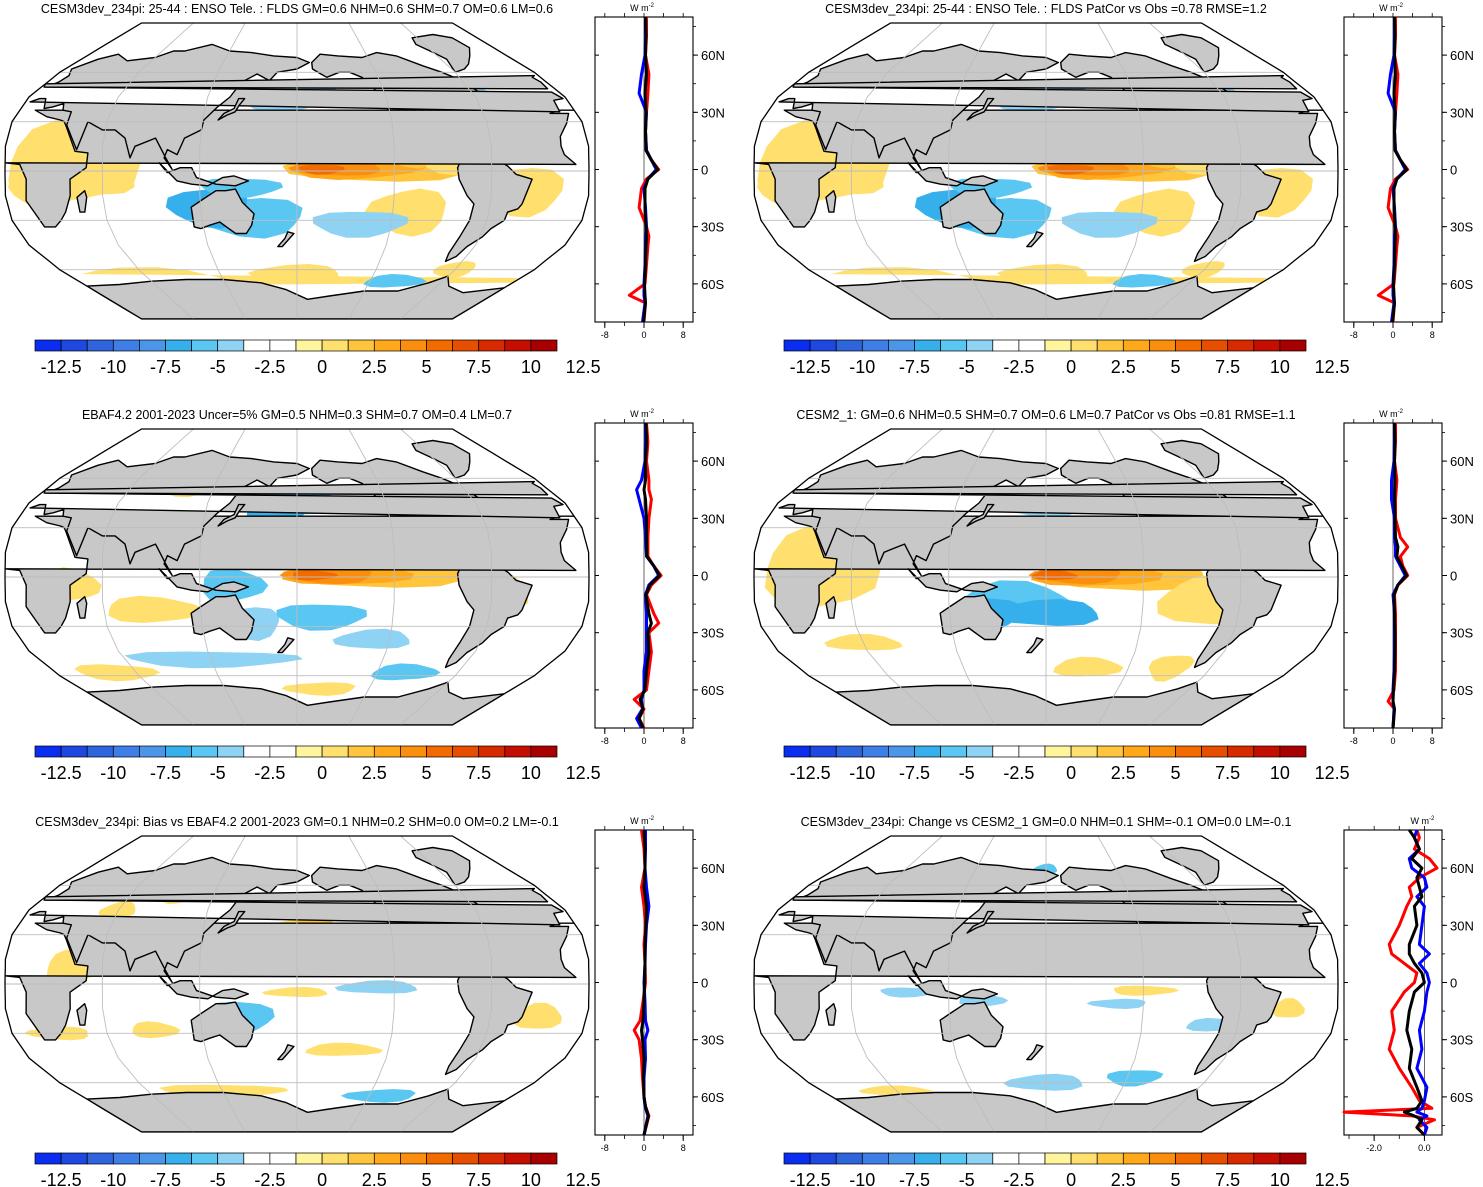 The width and height of the screenshot is (1483, 1187). What do you see at coordinates (1461, 284) in the screenshot?
I see `profile-lat-label: 60S` at bounding box center [1461, 284].